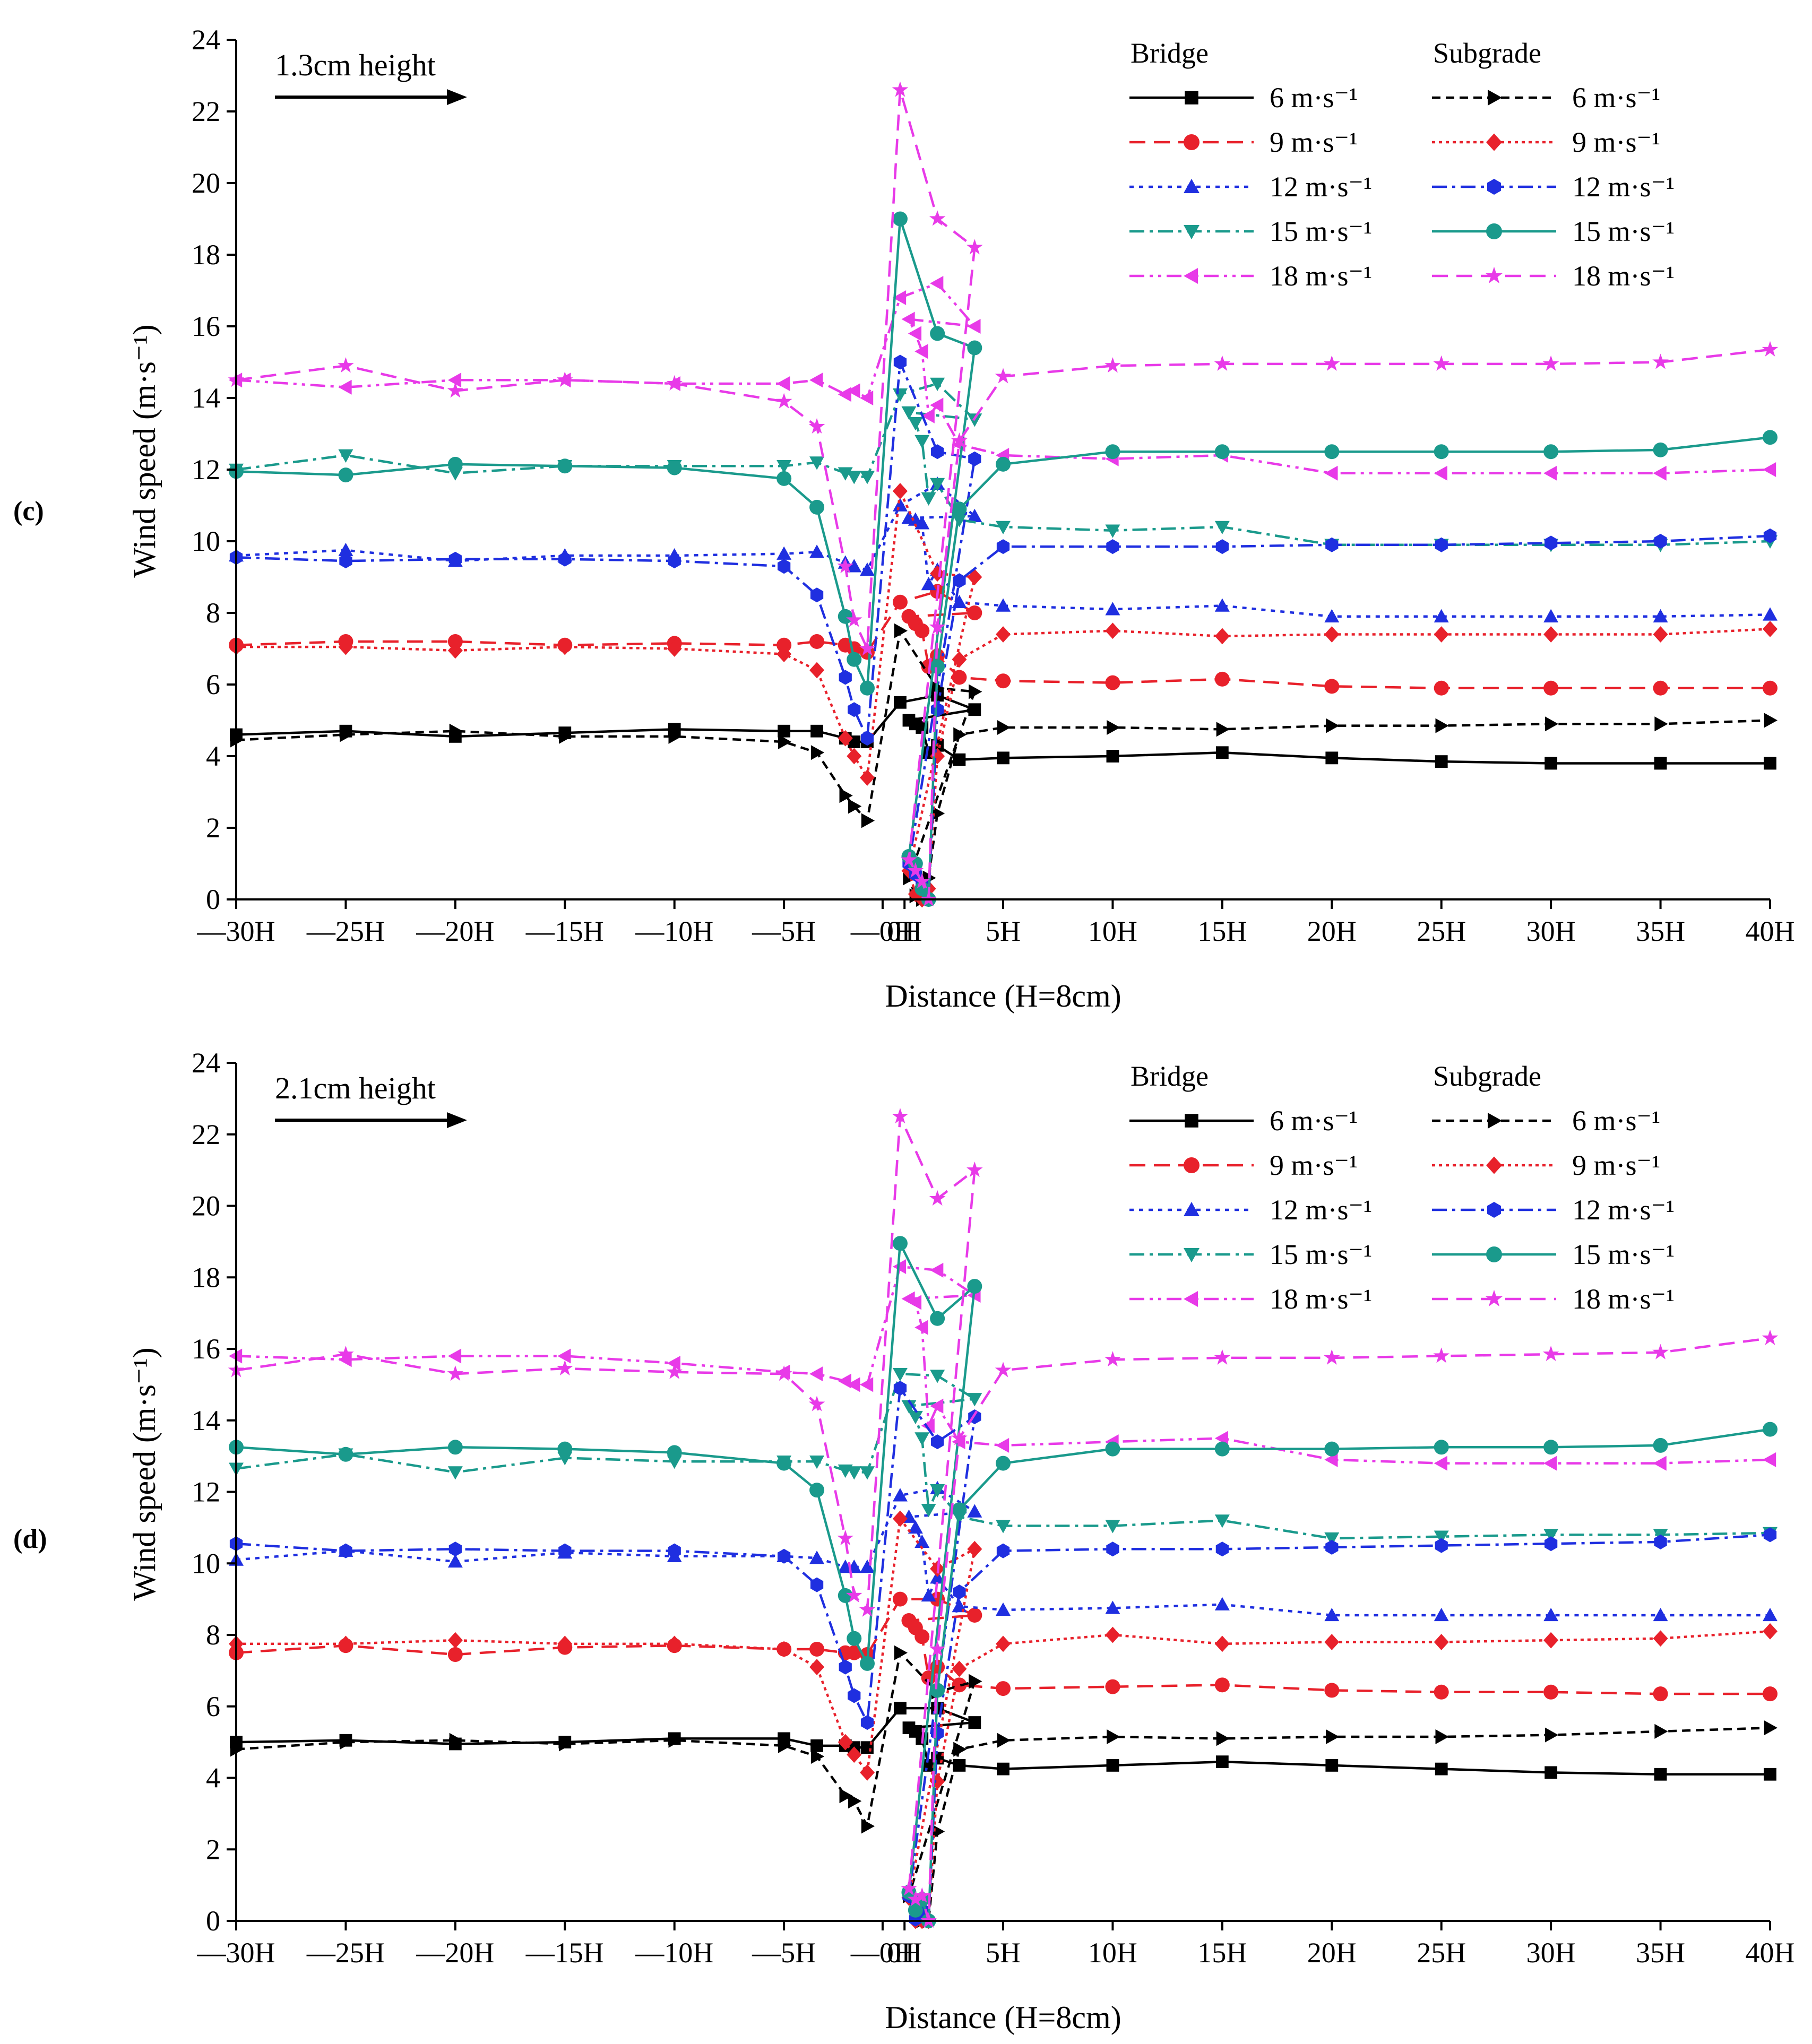  Describe the element at coordinates (213, 684) in the screenshot. I see `y-tick-label: 6` at that location.